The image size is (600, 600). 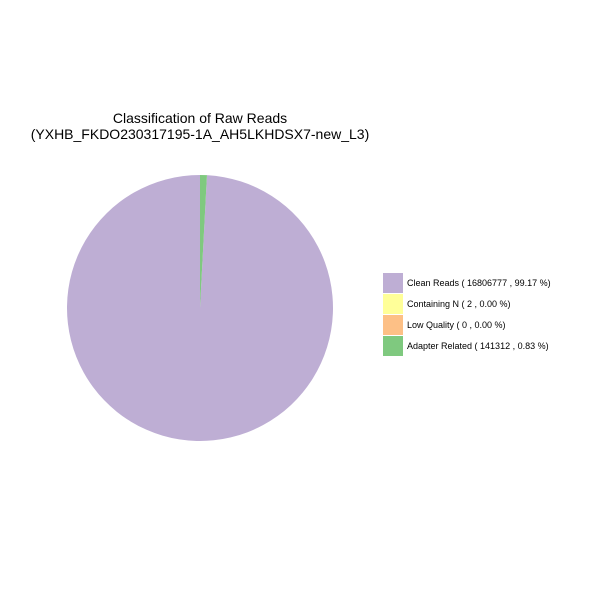 I want to click on chart-title: Classification of Raw Reads, so click(x=200, y=118).